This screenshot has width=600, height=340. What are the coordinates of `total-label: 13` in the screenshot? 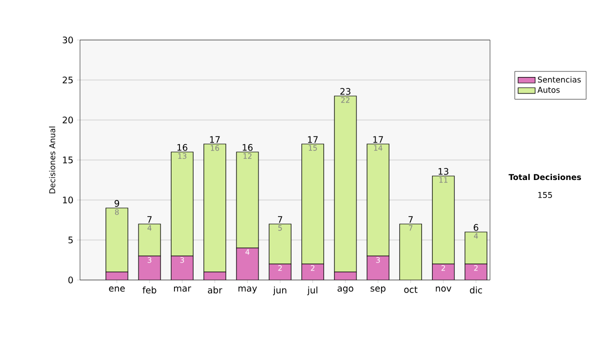 It's located at (443, 171).